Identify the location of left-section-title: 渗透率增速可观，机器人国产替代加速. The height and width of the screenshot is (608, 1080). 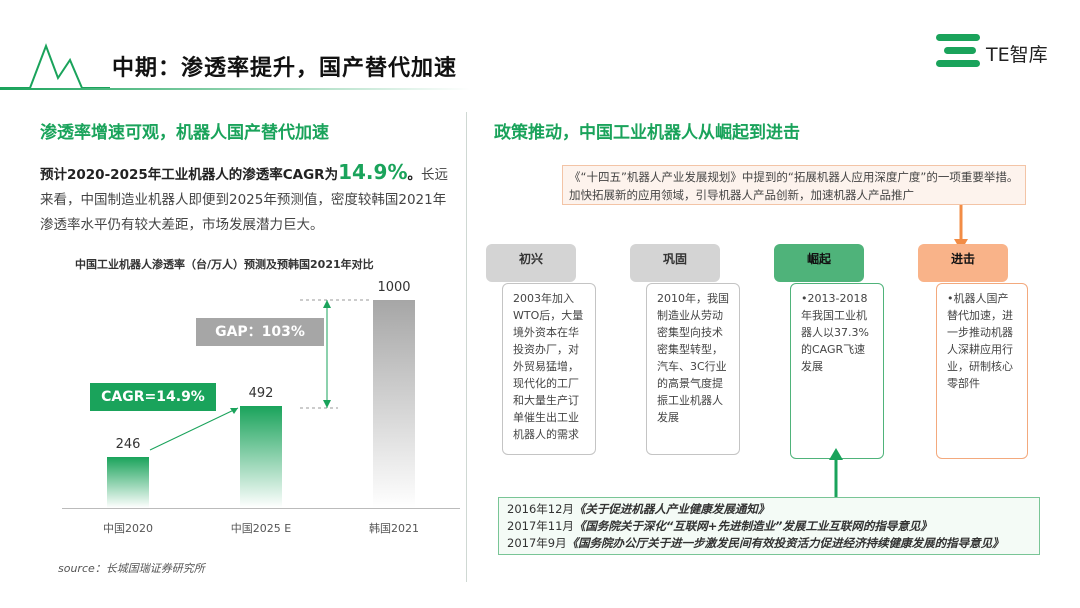
(184, 133).